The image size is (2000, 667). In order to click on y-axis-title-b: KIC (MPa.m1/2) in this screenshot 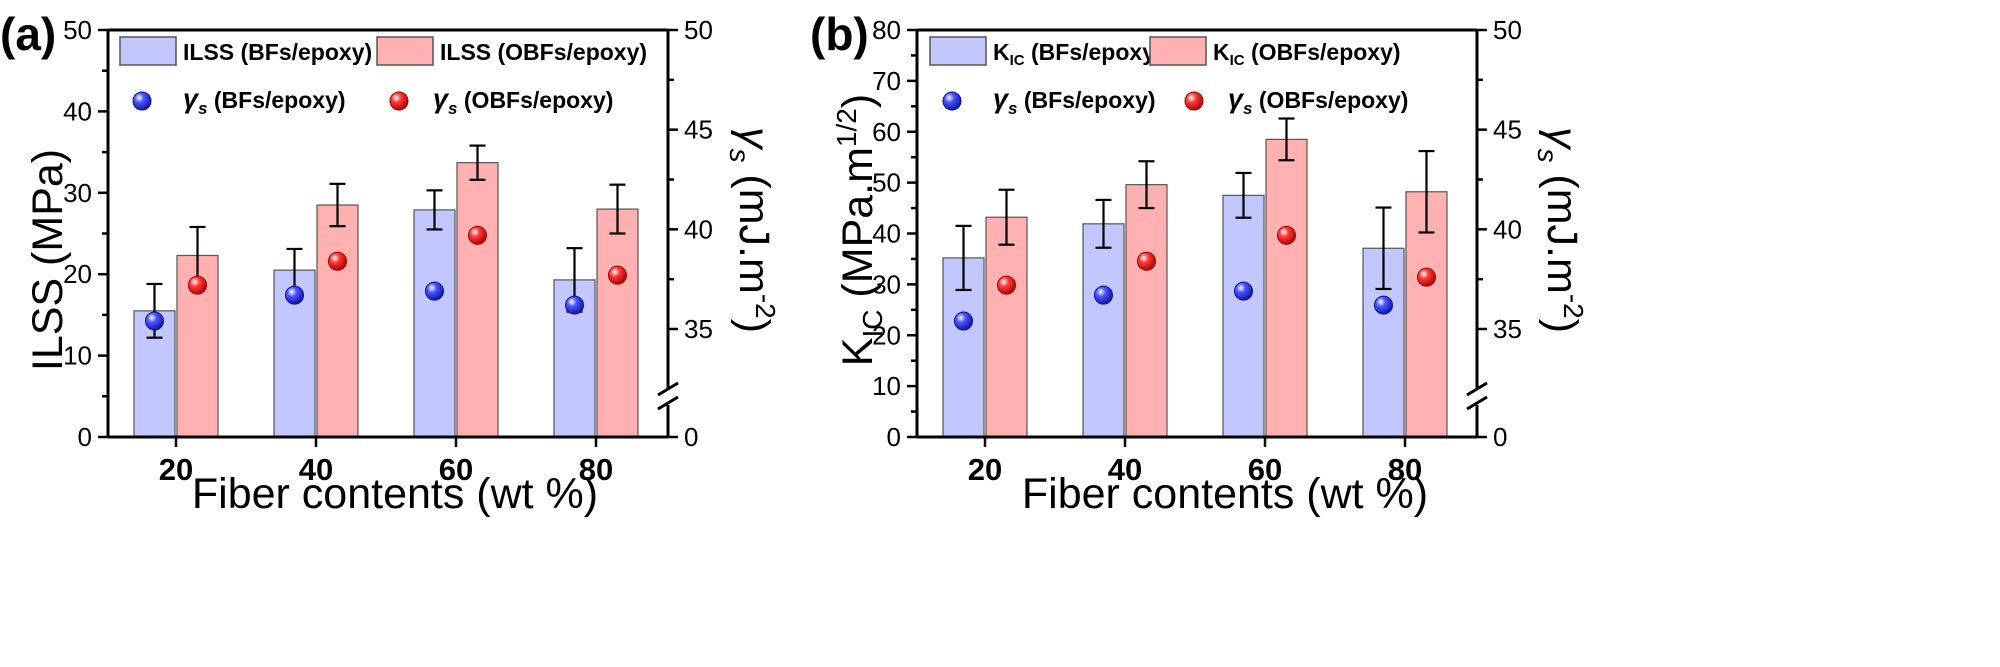, I will do `click(859, 230)`.